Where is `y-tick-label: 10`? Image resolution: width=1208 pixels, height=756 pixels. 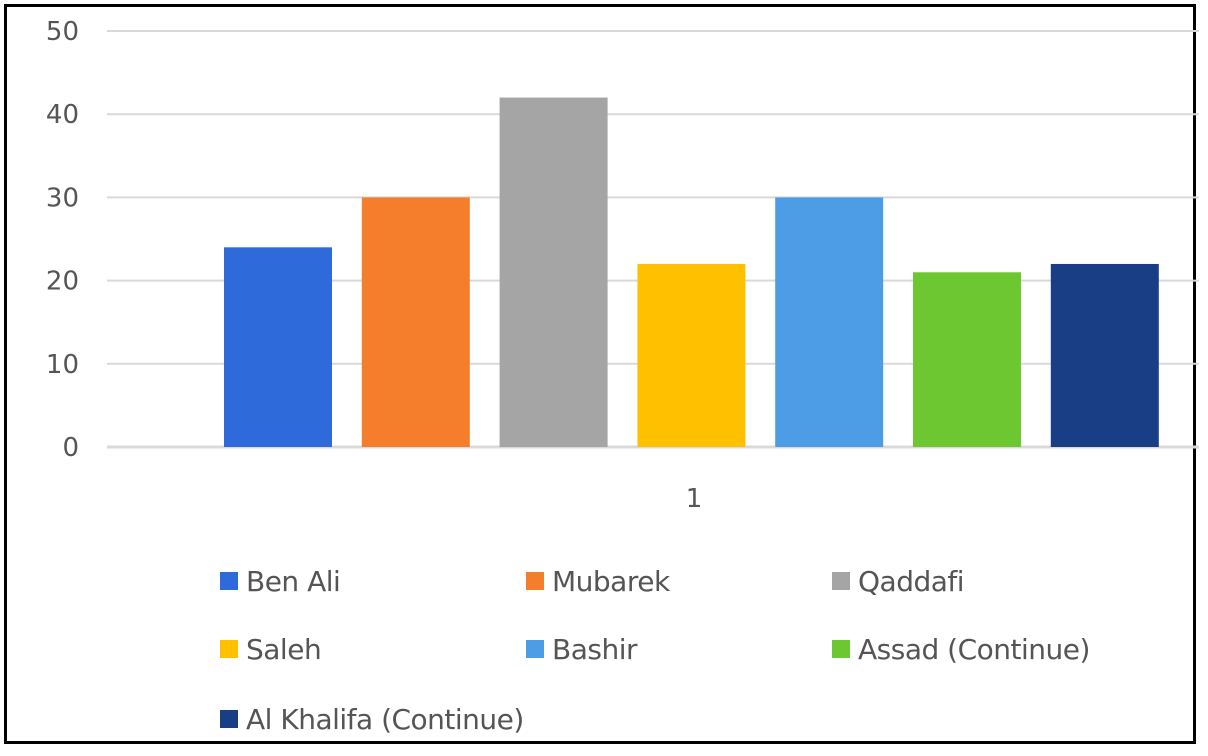 y-tick-label: 10 is located at coordinates (62, 365).